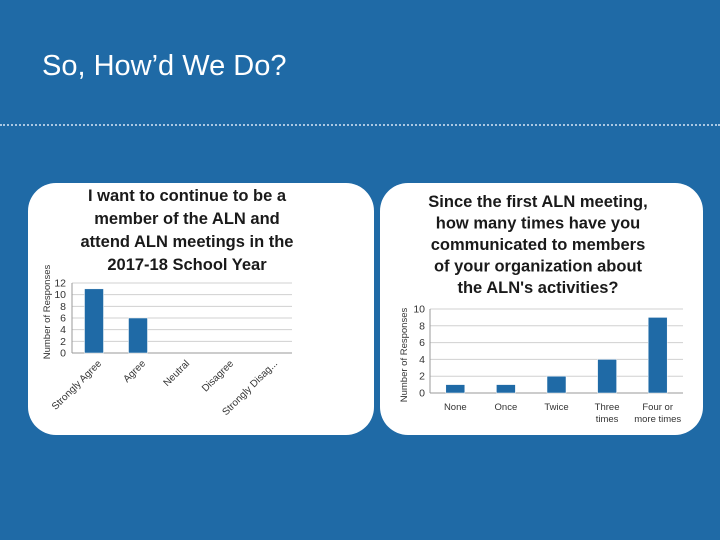 This screenshot has height=540, width=720. I want to click on chart-title-line: attend ALN meetings in the, so click(187, 242).